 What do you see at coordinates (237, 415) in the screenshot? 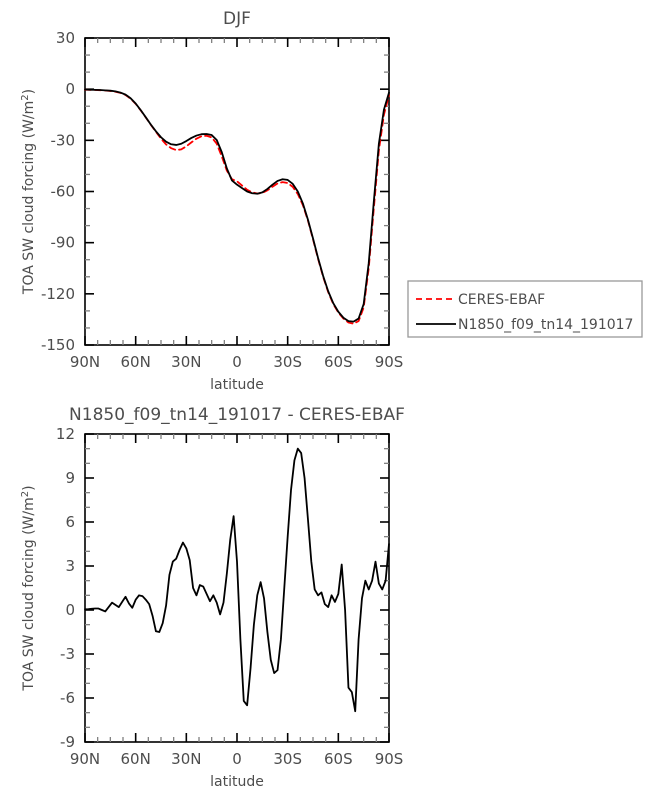
I see `plot-title: N1850_f09_tn14_191017 - CERES-EBAF` at bounding box center [237, 415].